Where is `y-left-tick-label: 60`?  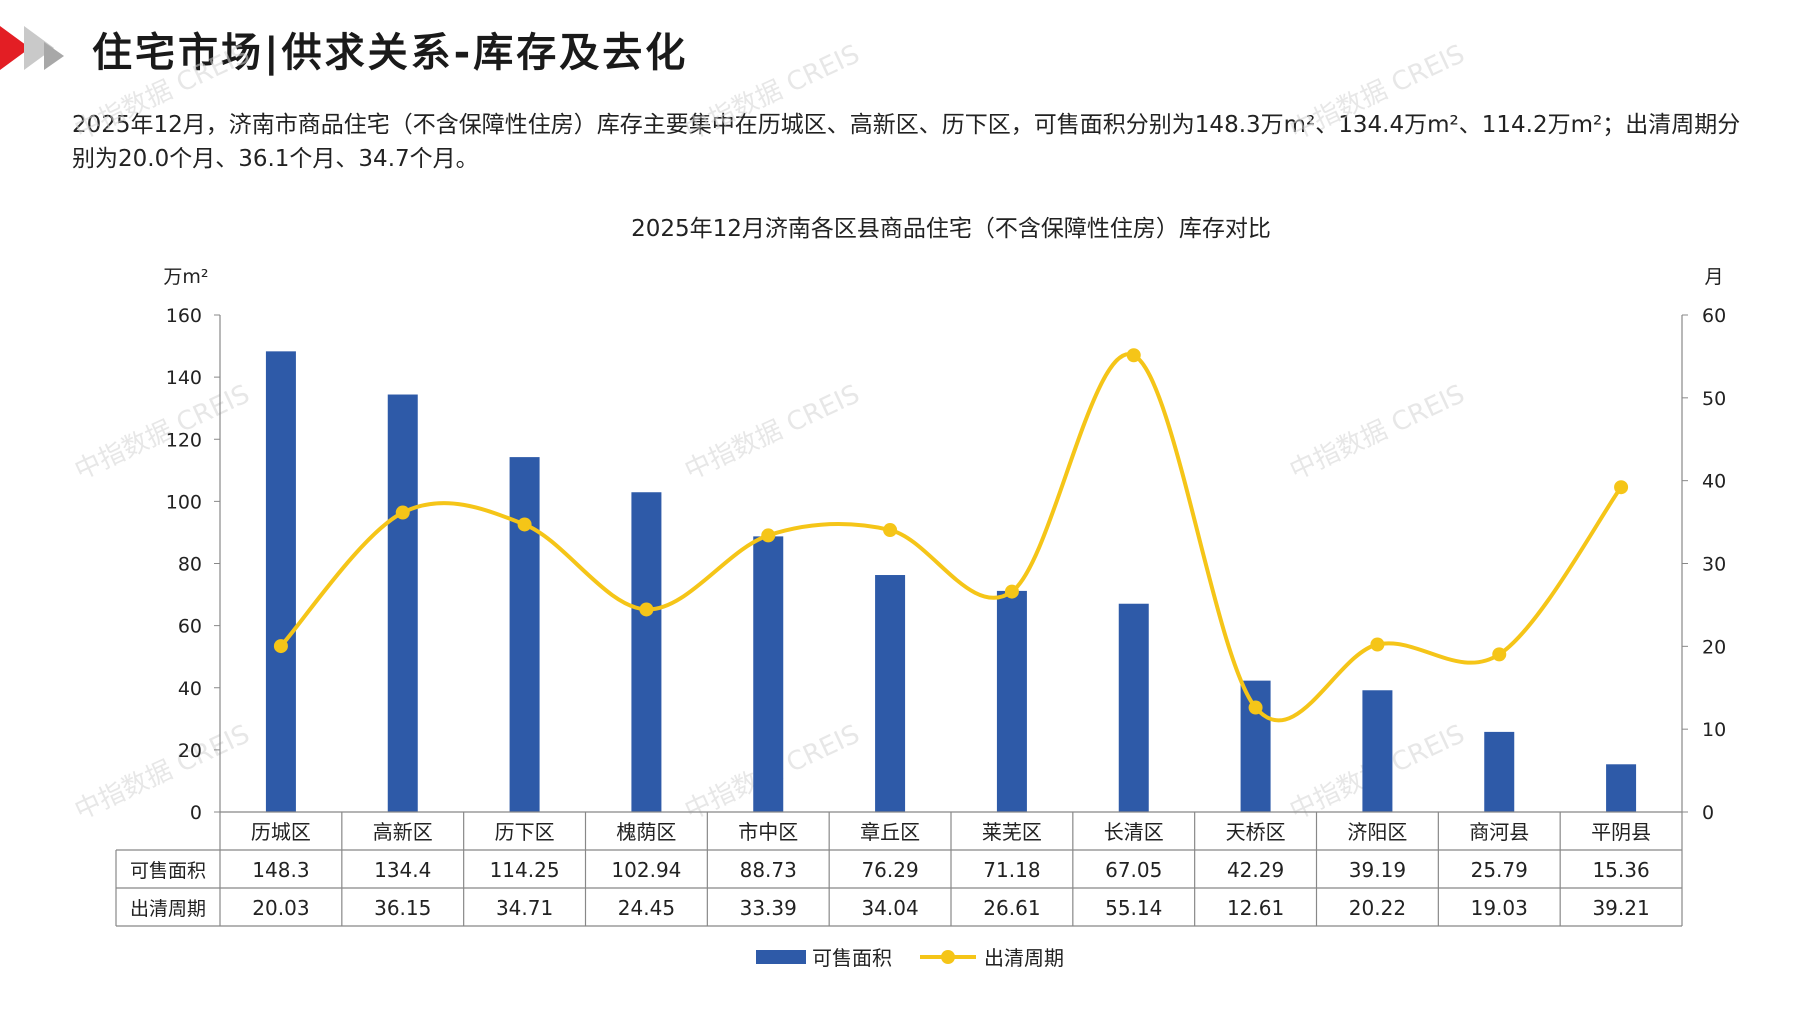
y-left-tick-label: 60 is located at coordinates (190, 627).